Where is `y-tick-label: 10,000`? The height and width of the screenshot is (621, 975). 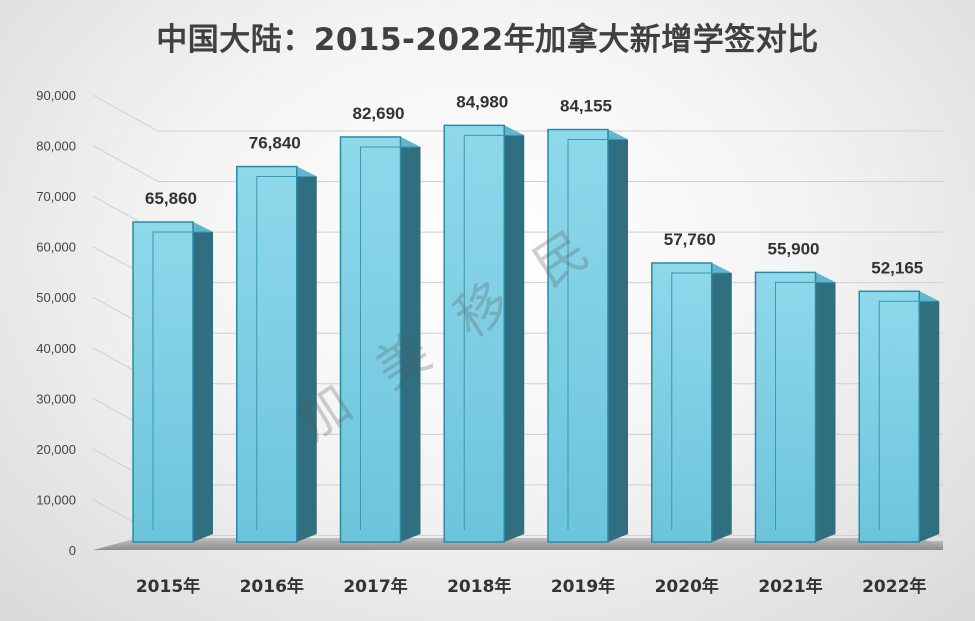
y-tick-label: 10,000 is located at coordinates (56, 499).